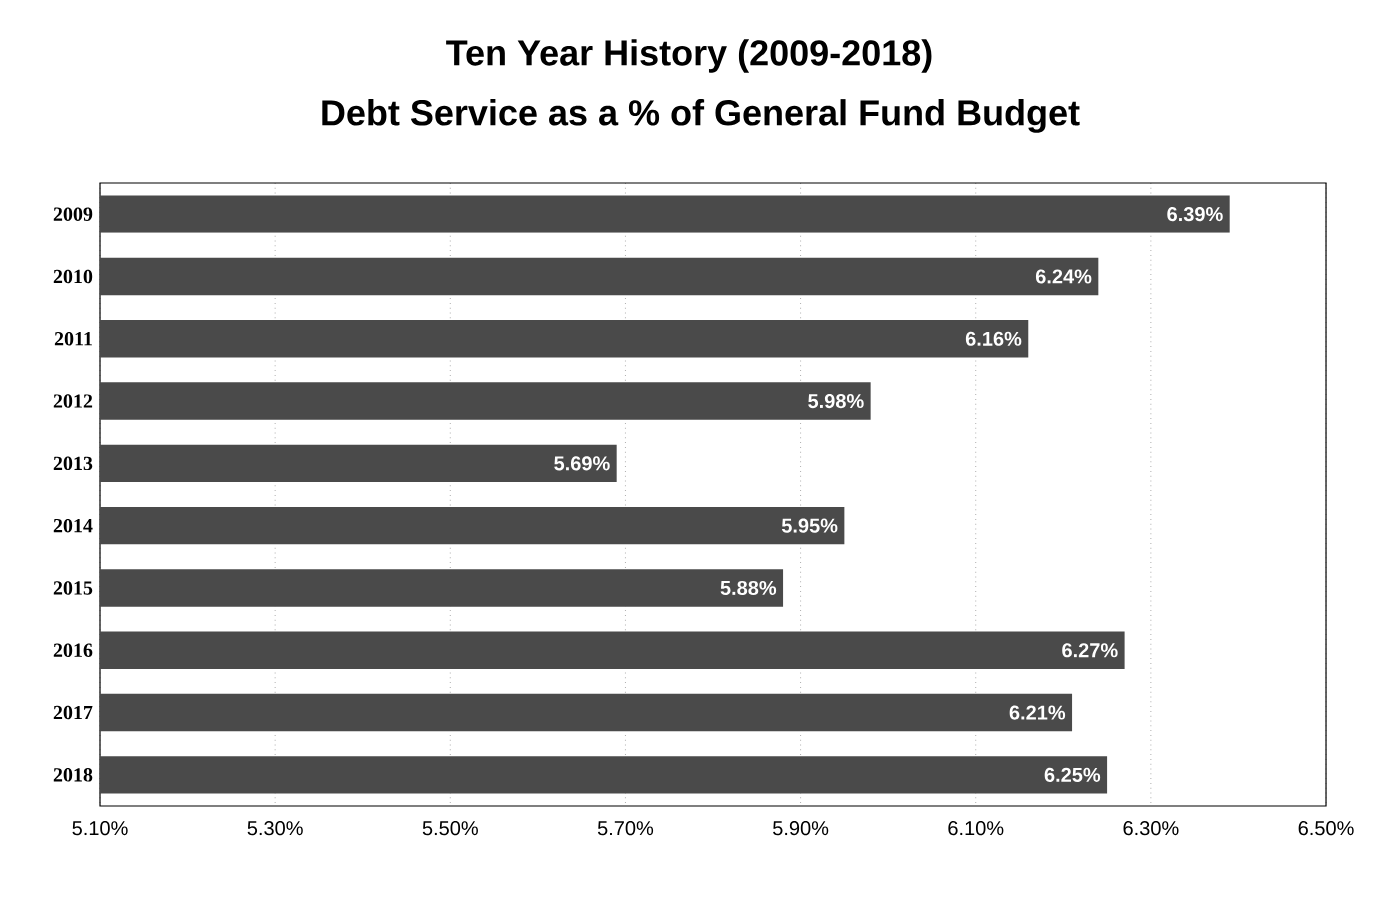  I want to click on y-tick-label: 2017, so click(73, 712).